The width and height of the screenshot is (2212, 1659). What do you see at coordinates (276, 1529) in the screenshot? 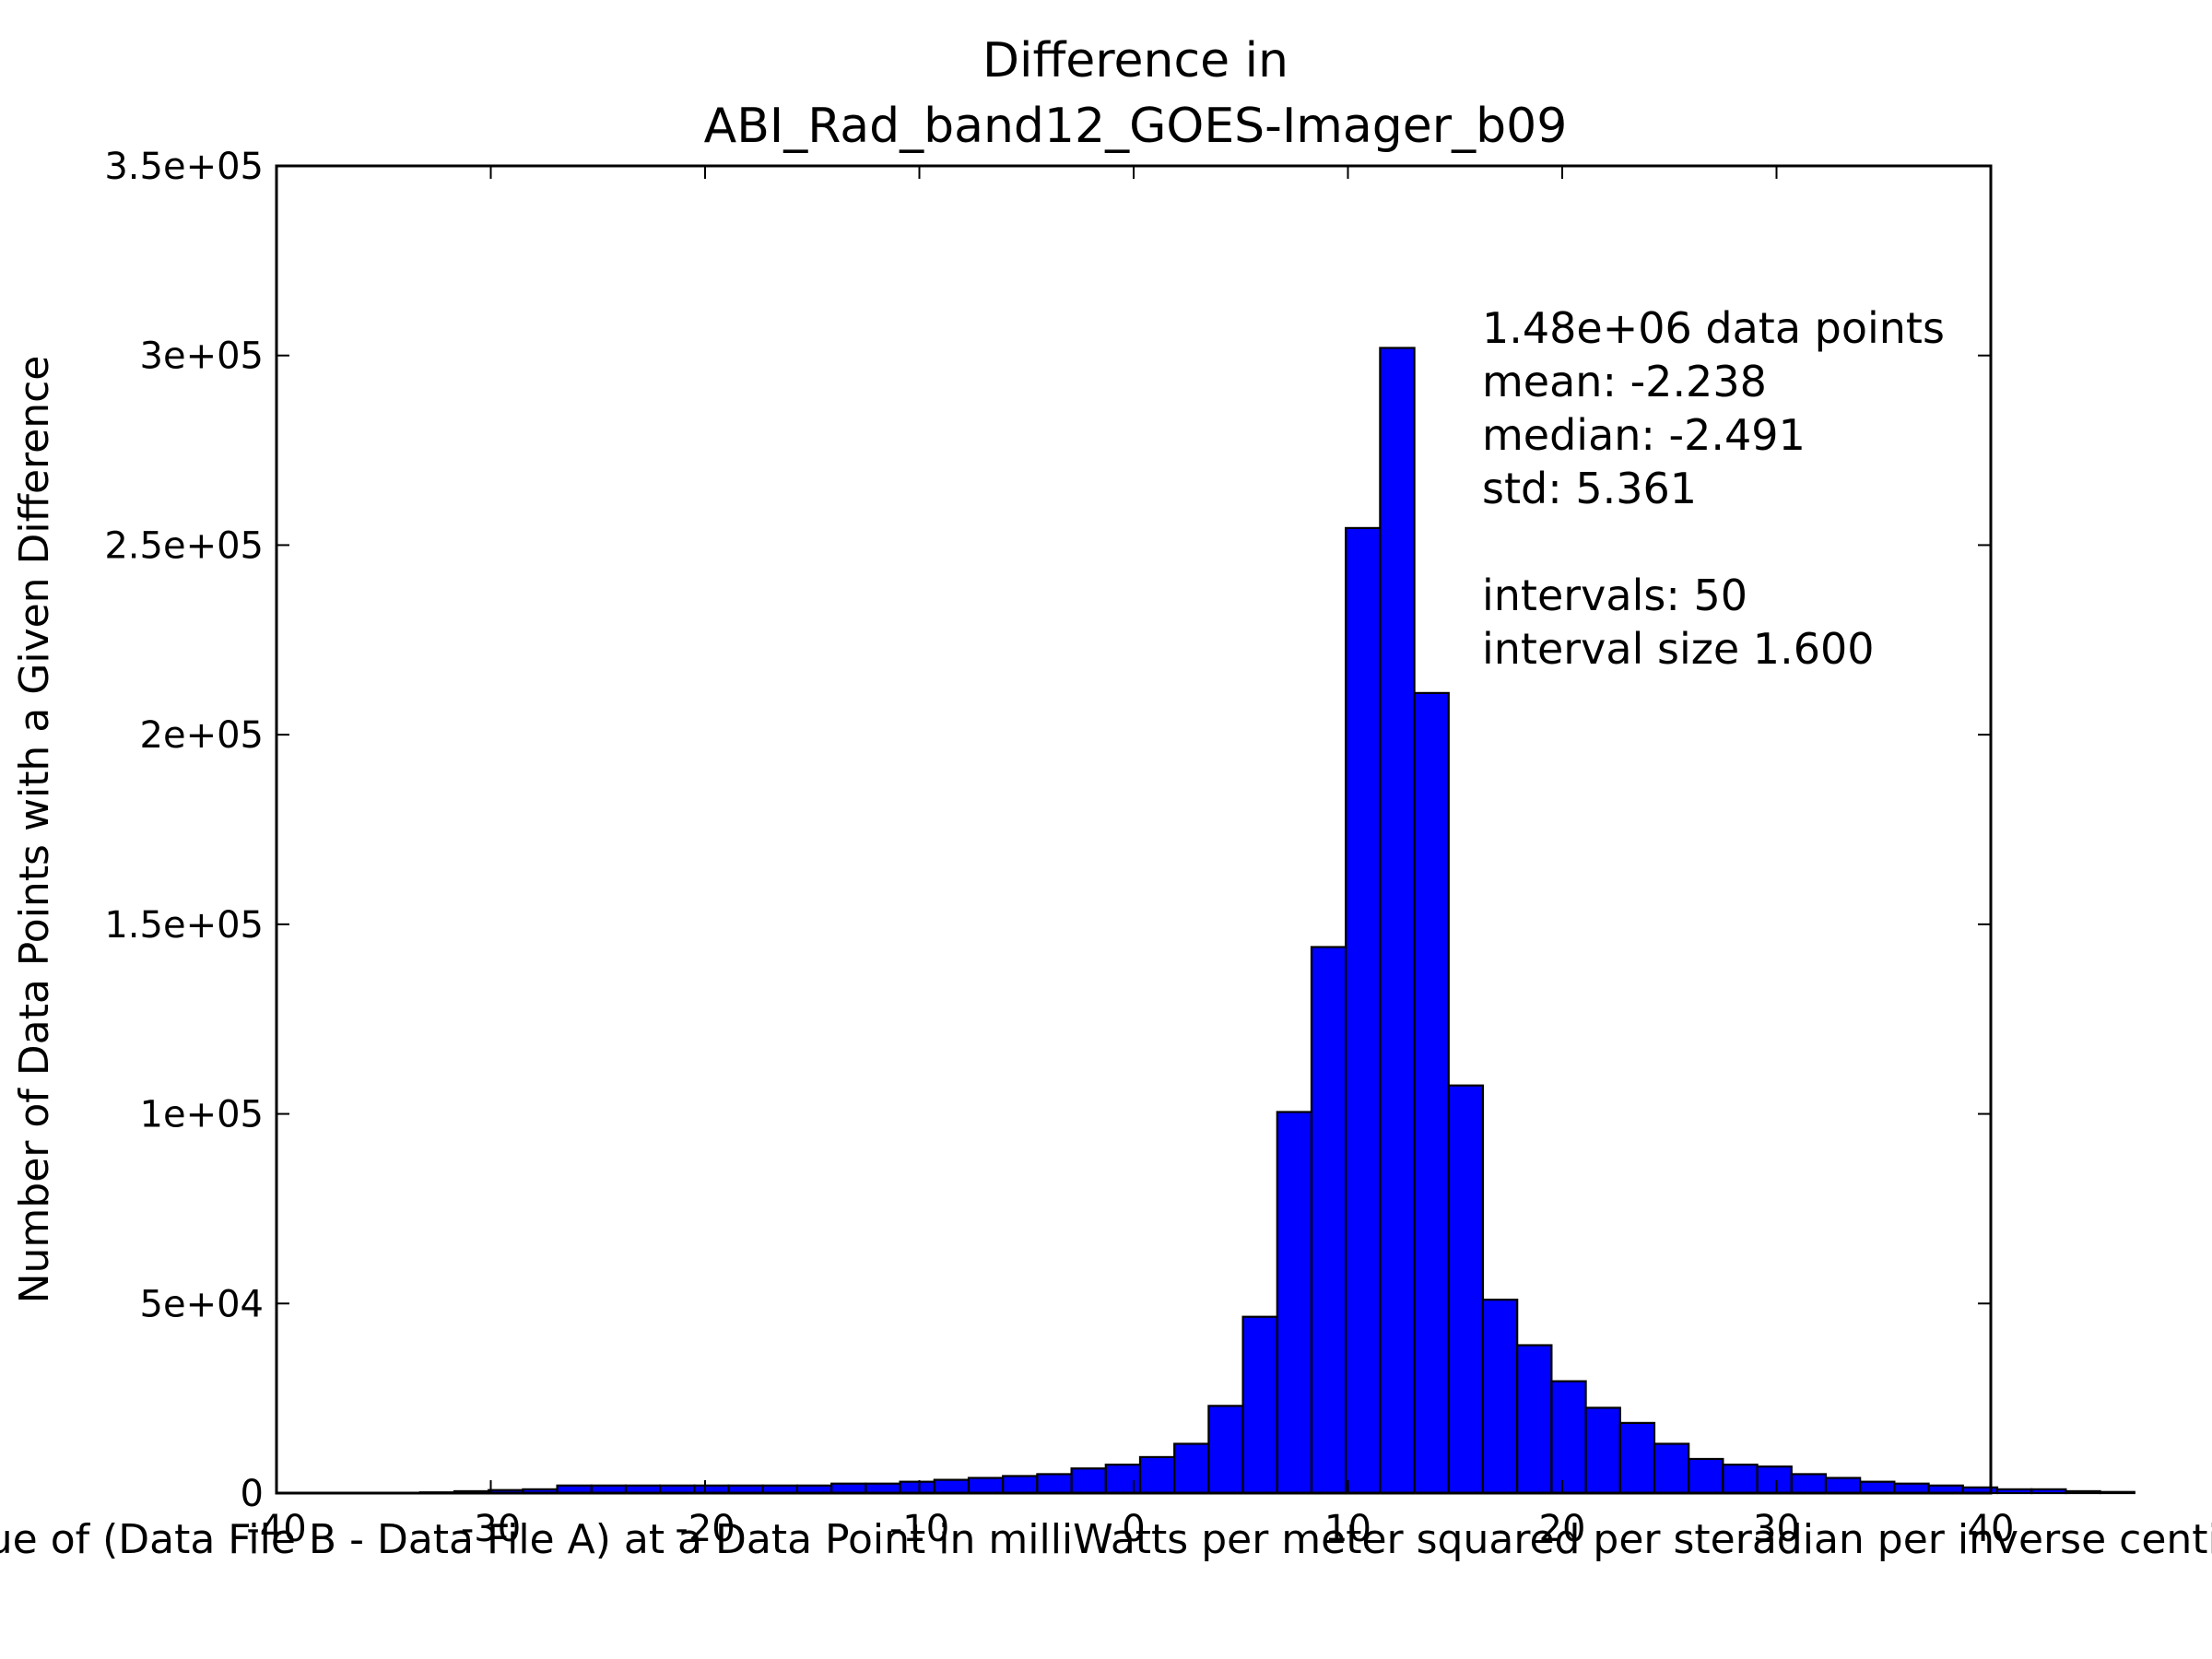
I see `x-tick-label: -40` at bounding box center [276, 1529].